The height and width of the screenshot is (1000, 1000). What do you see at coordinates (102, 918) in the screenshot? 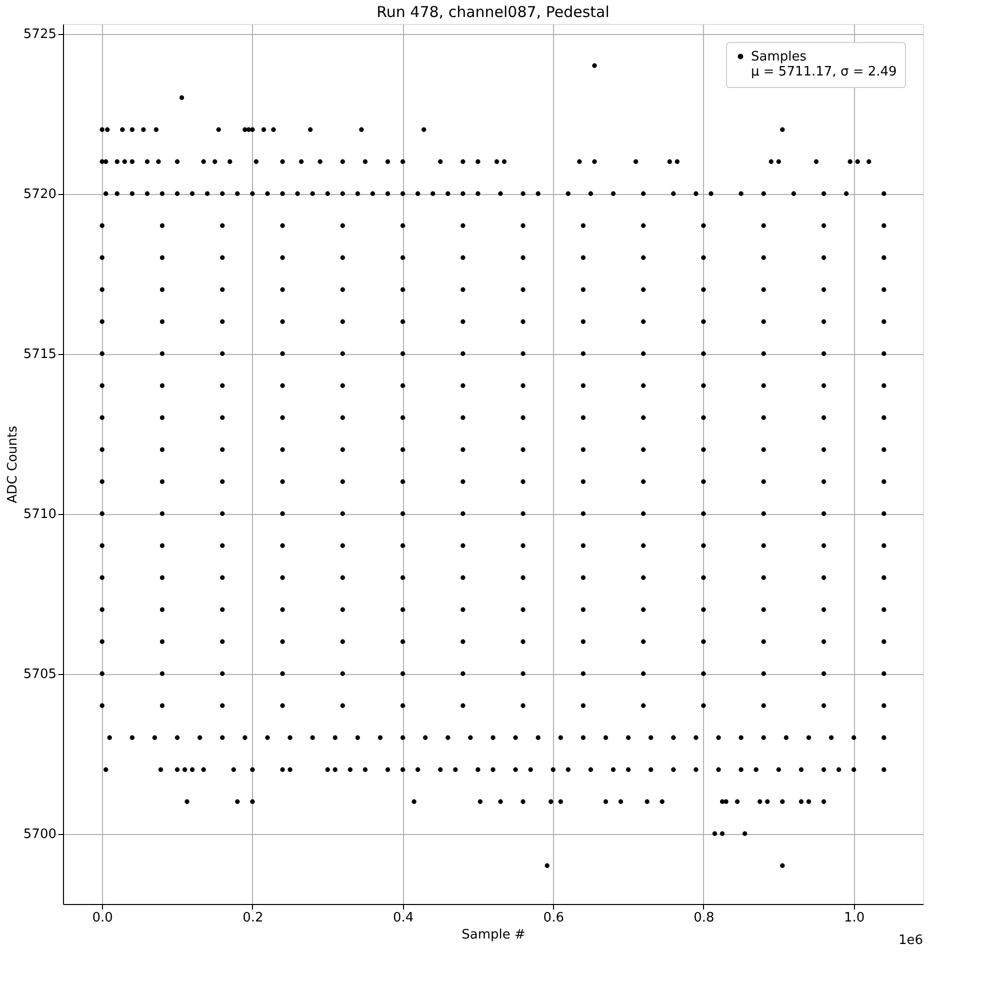
I see `x-tick-label: 0.0` at bounding box center [102, 918].